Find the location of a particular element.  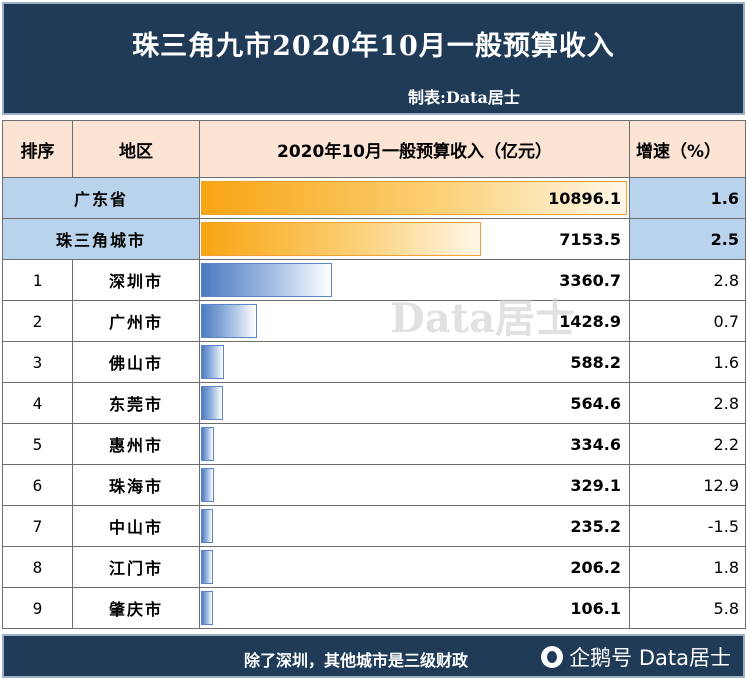

region-cell: 深圳市 is located at coordinates (136, 280).